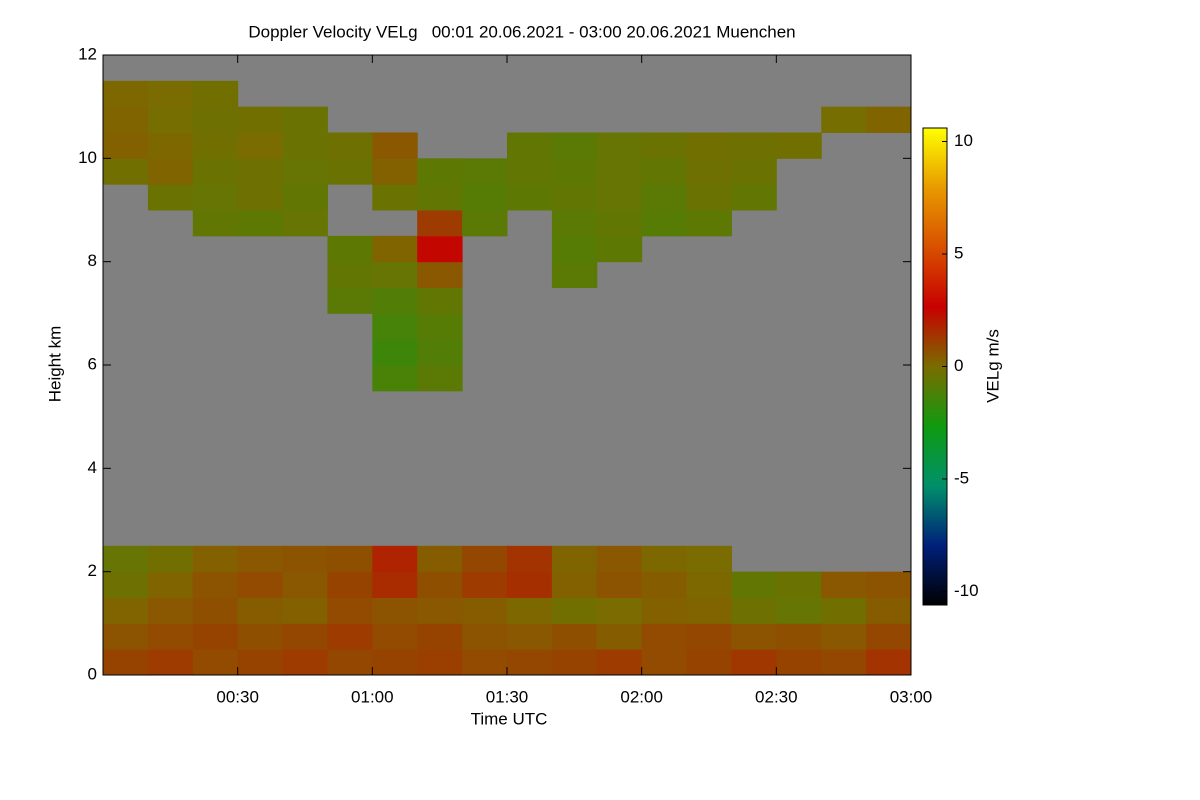 The image size is (1200, 800). I want to click on colorbar-tick-label: -10, so click(966, 590).